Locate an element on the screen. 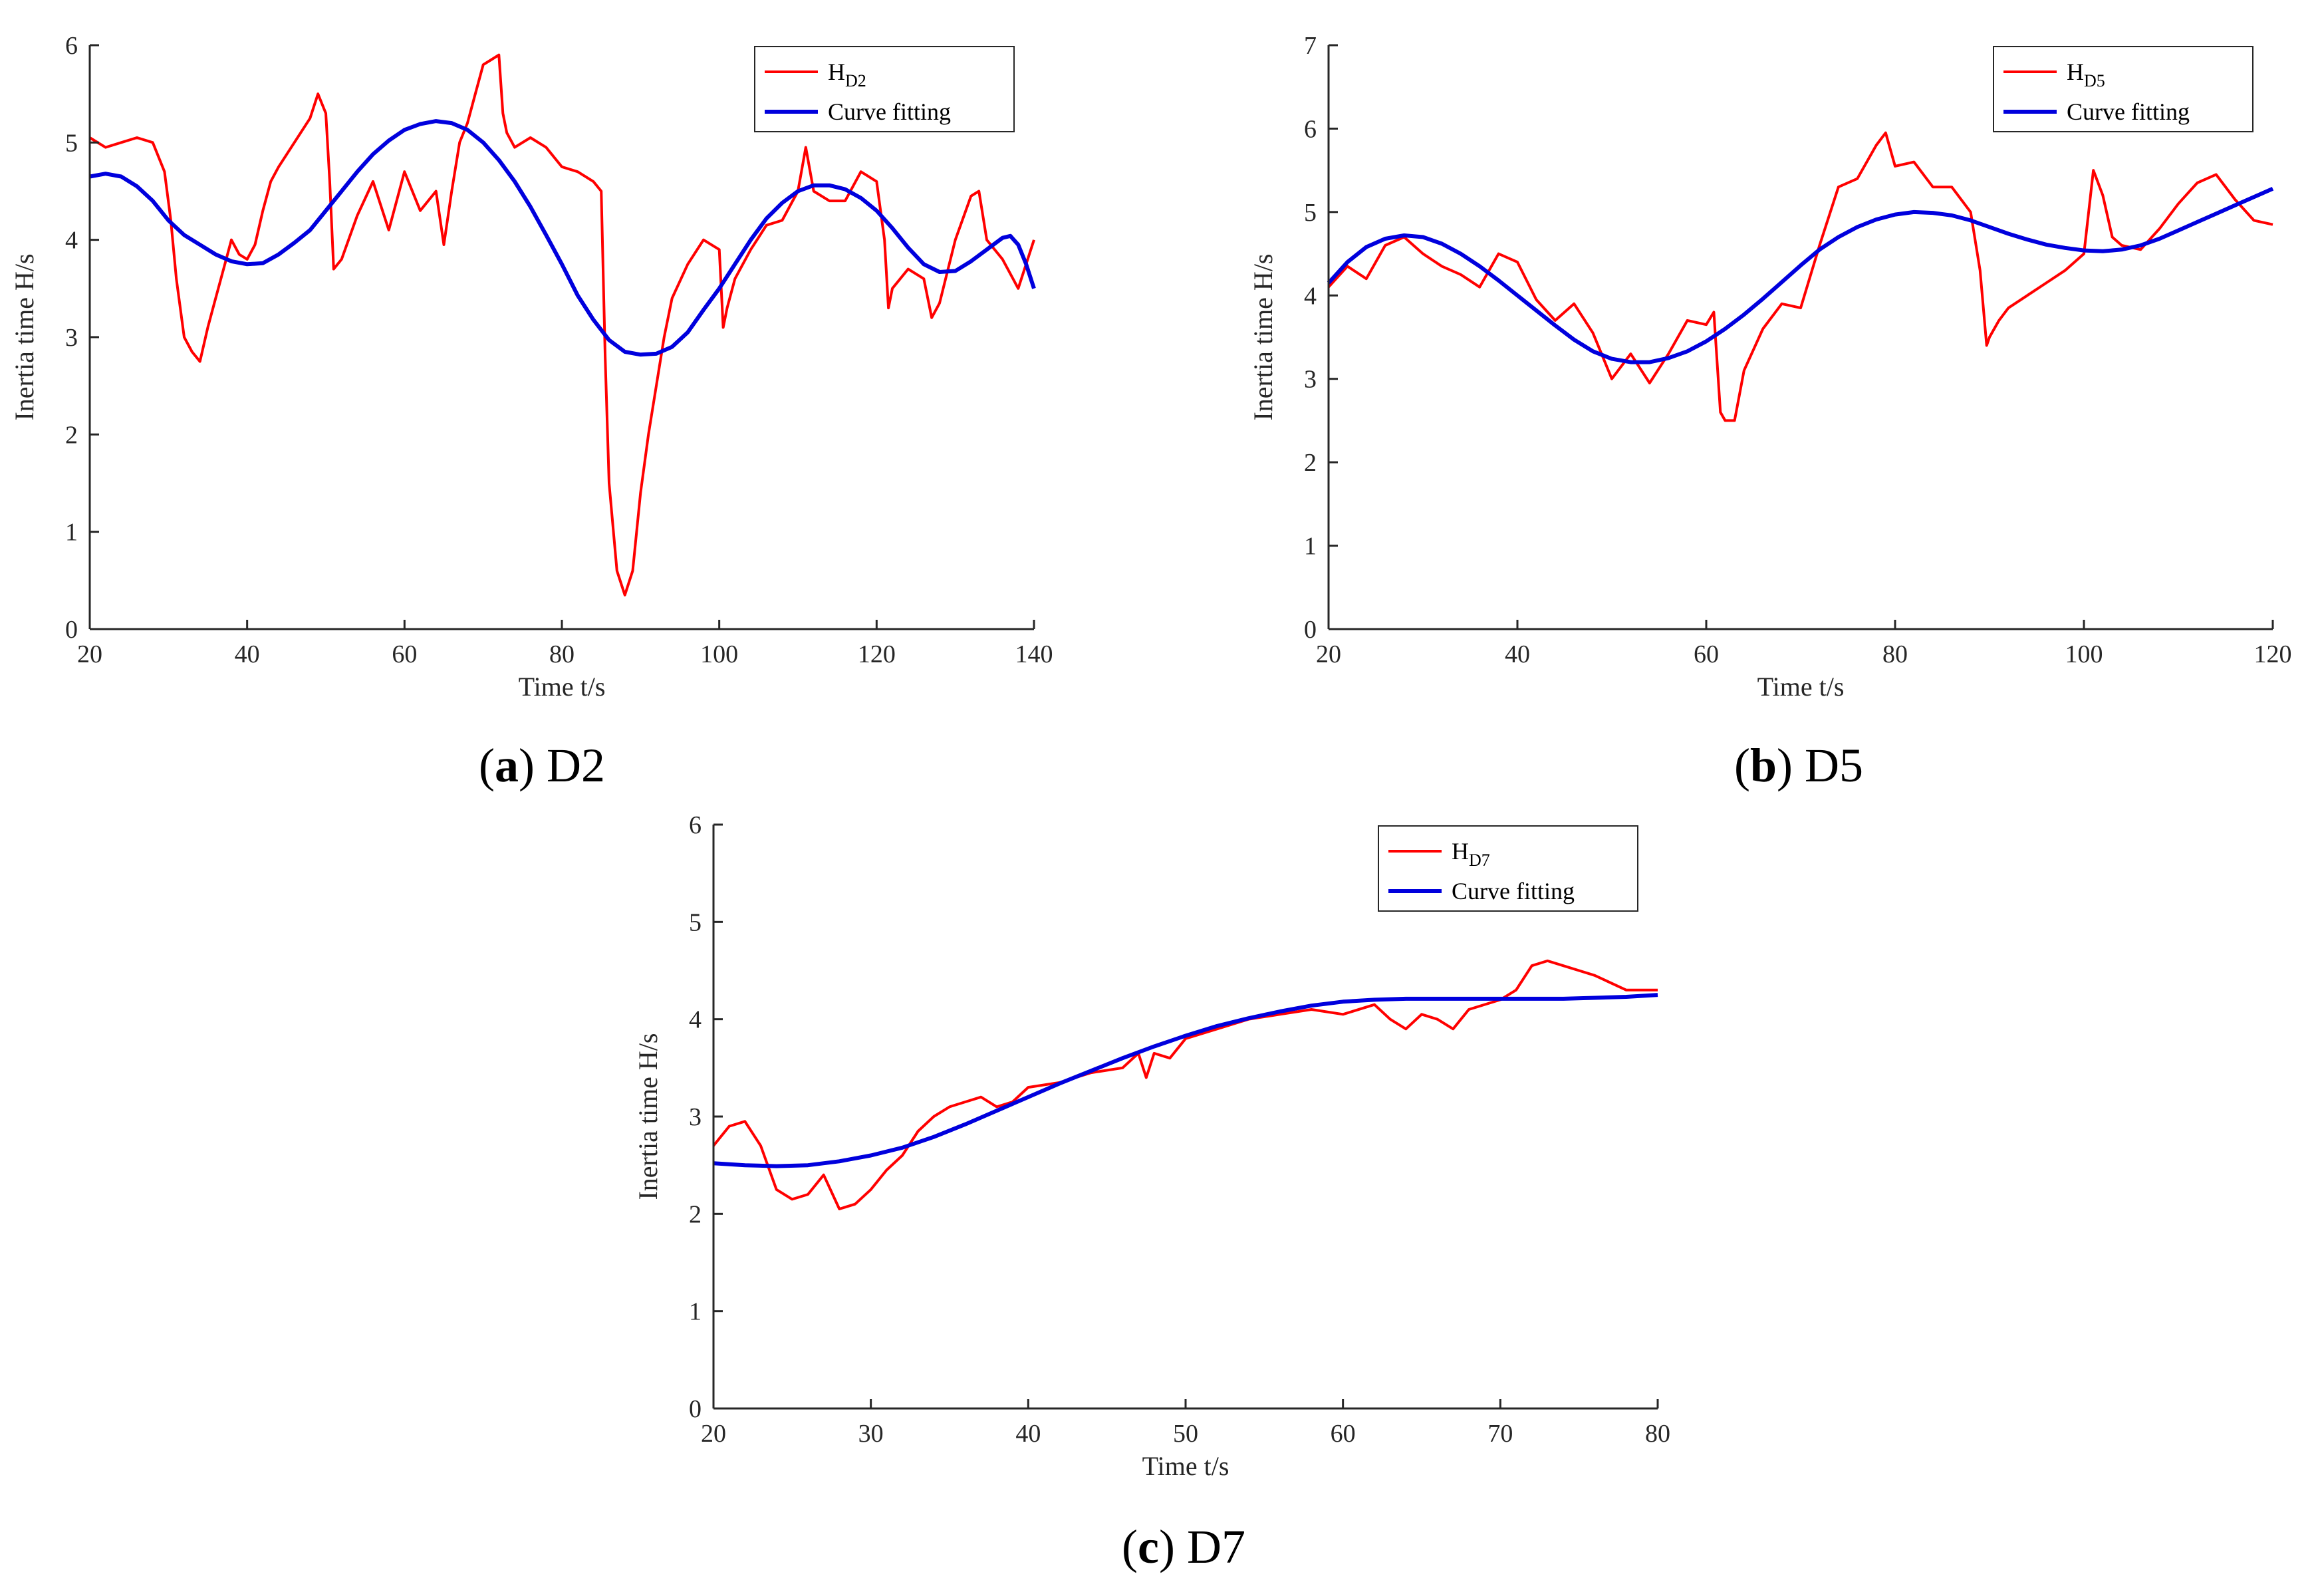 Image resolution: width=2316 pixels, height=1596 pixels. caption-letter: c is located at coordinates (1148, 1546).